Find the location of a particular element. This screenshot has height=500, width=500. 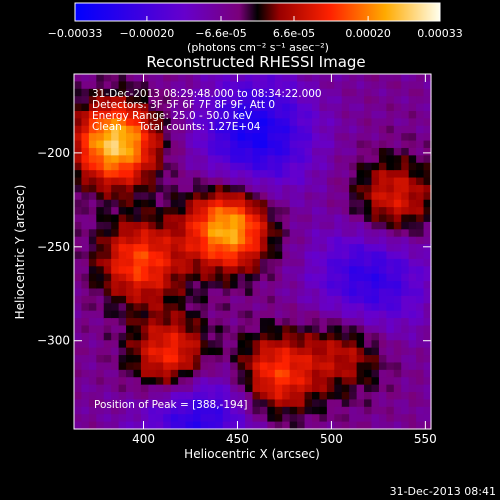

colorbar is located at coordinates (257, 12).